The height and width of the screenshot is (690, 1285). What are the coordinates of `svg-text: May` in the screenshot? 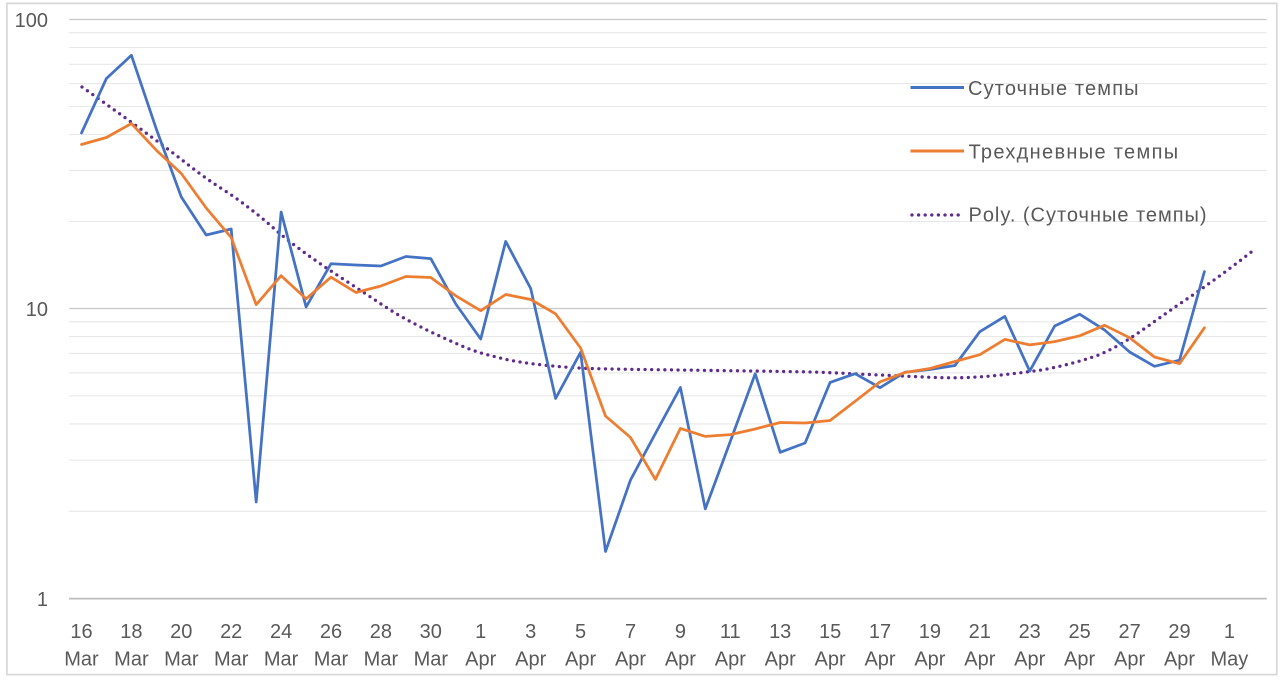 It's located at (1230, 660).